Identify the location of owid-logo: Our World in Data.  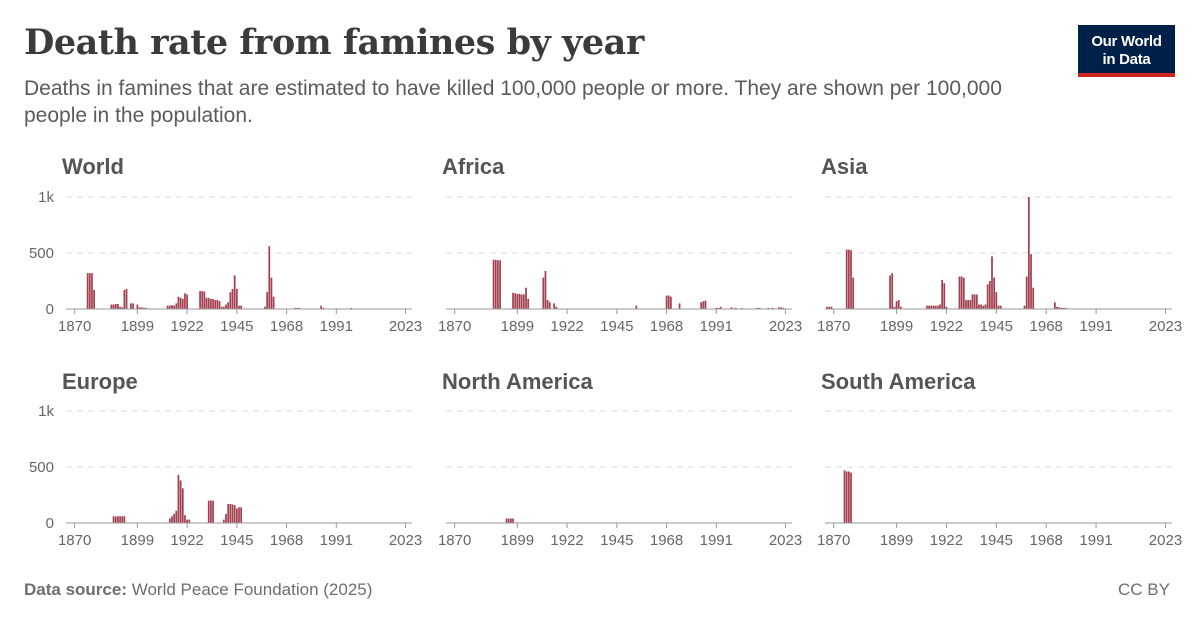
(1126, 51).